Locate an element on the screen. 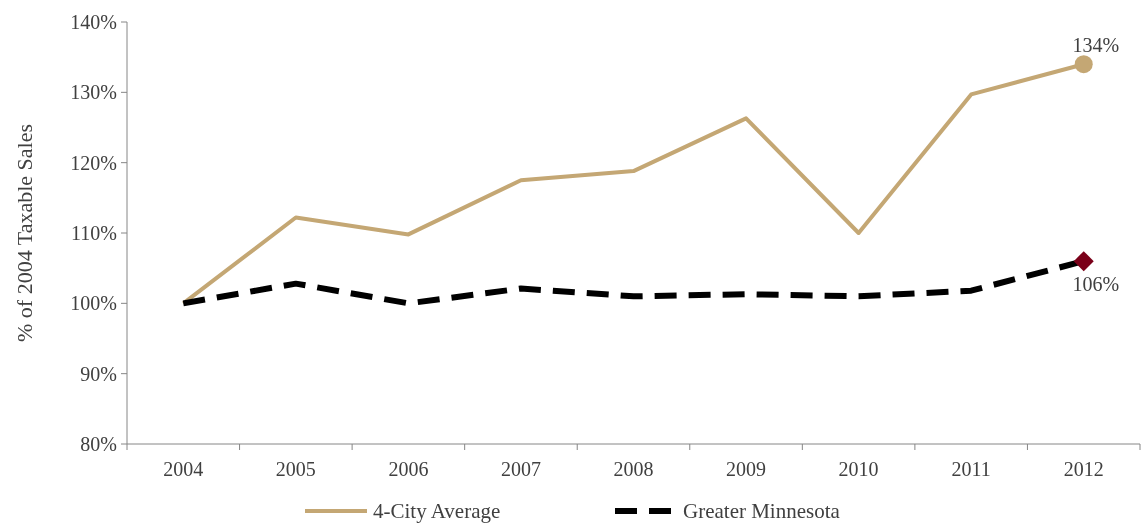 The height and width of the screenshot is (525, 1147). y-tick-label: 100% is located at coordinates (93, 303).